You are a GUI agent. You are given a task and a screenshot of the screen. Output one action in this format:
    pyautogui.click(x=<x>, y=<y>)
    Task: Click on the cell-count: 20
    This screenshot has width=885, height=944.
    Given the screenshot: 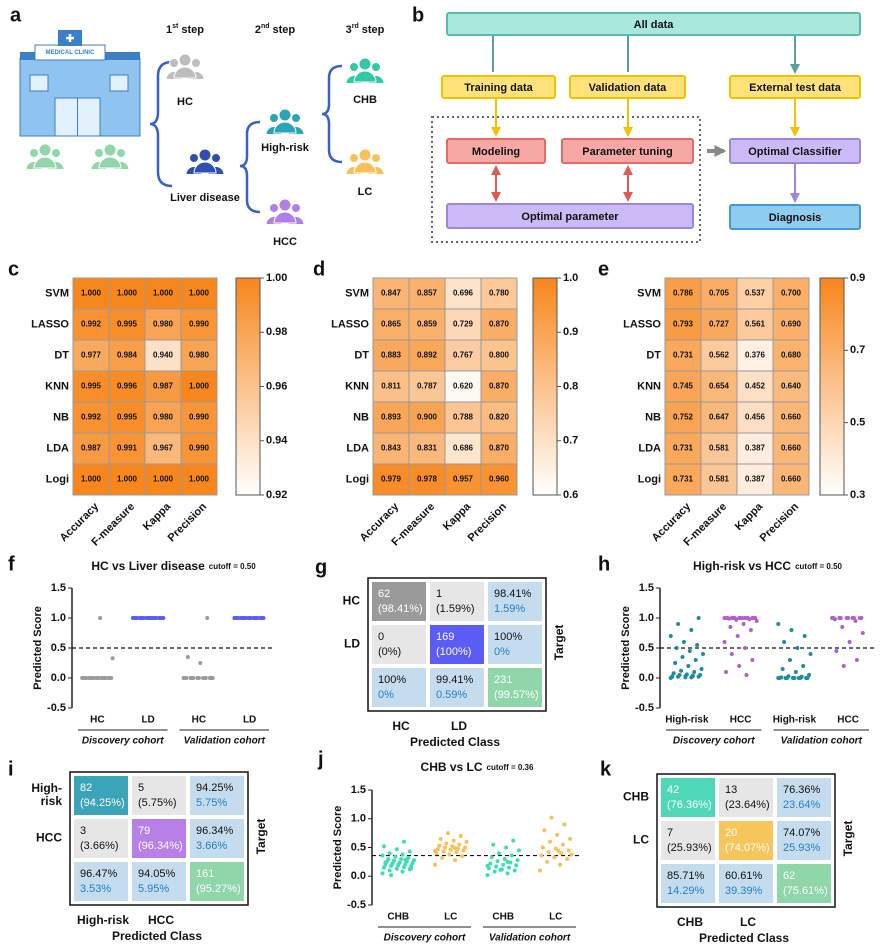 What is the action you would take?
    pyautogui.click(x=731, y=833)
    